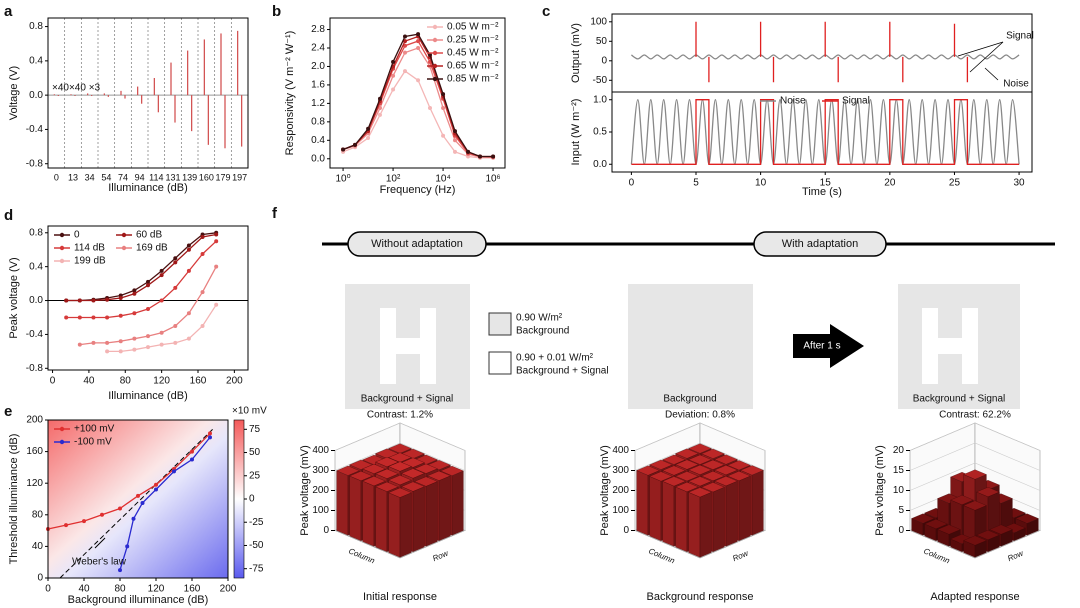 This screenshot has height=608, width=1080. Describe the element at coordinates (234, 381) in the screenshot. I see `x-tick-label: 200` at that location.